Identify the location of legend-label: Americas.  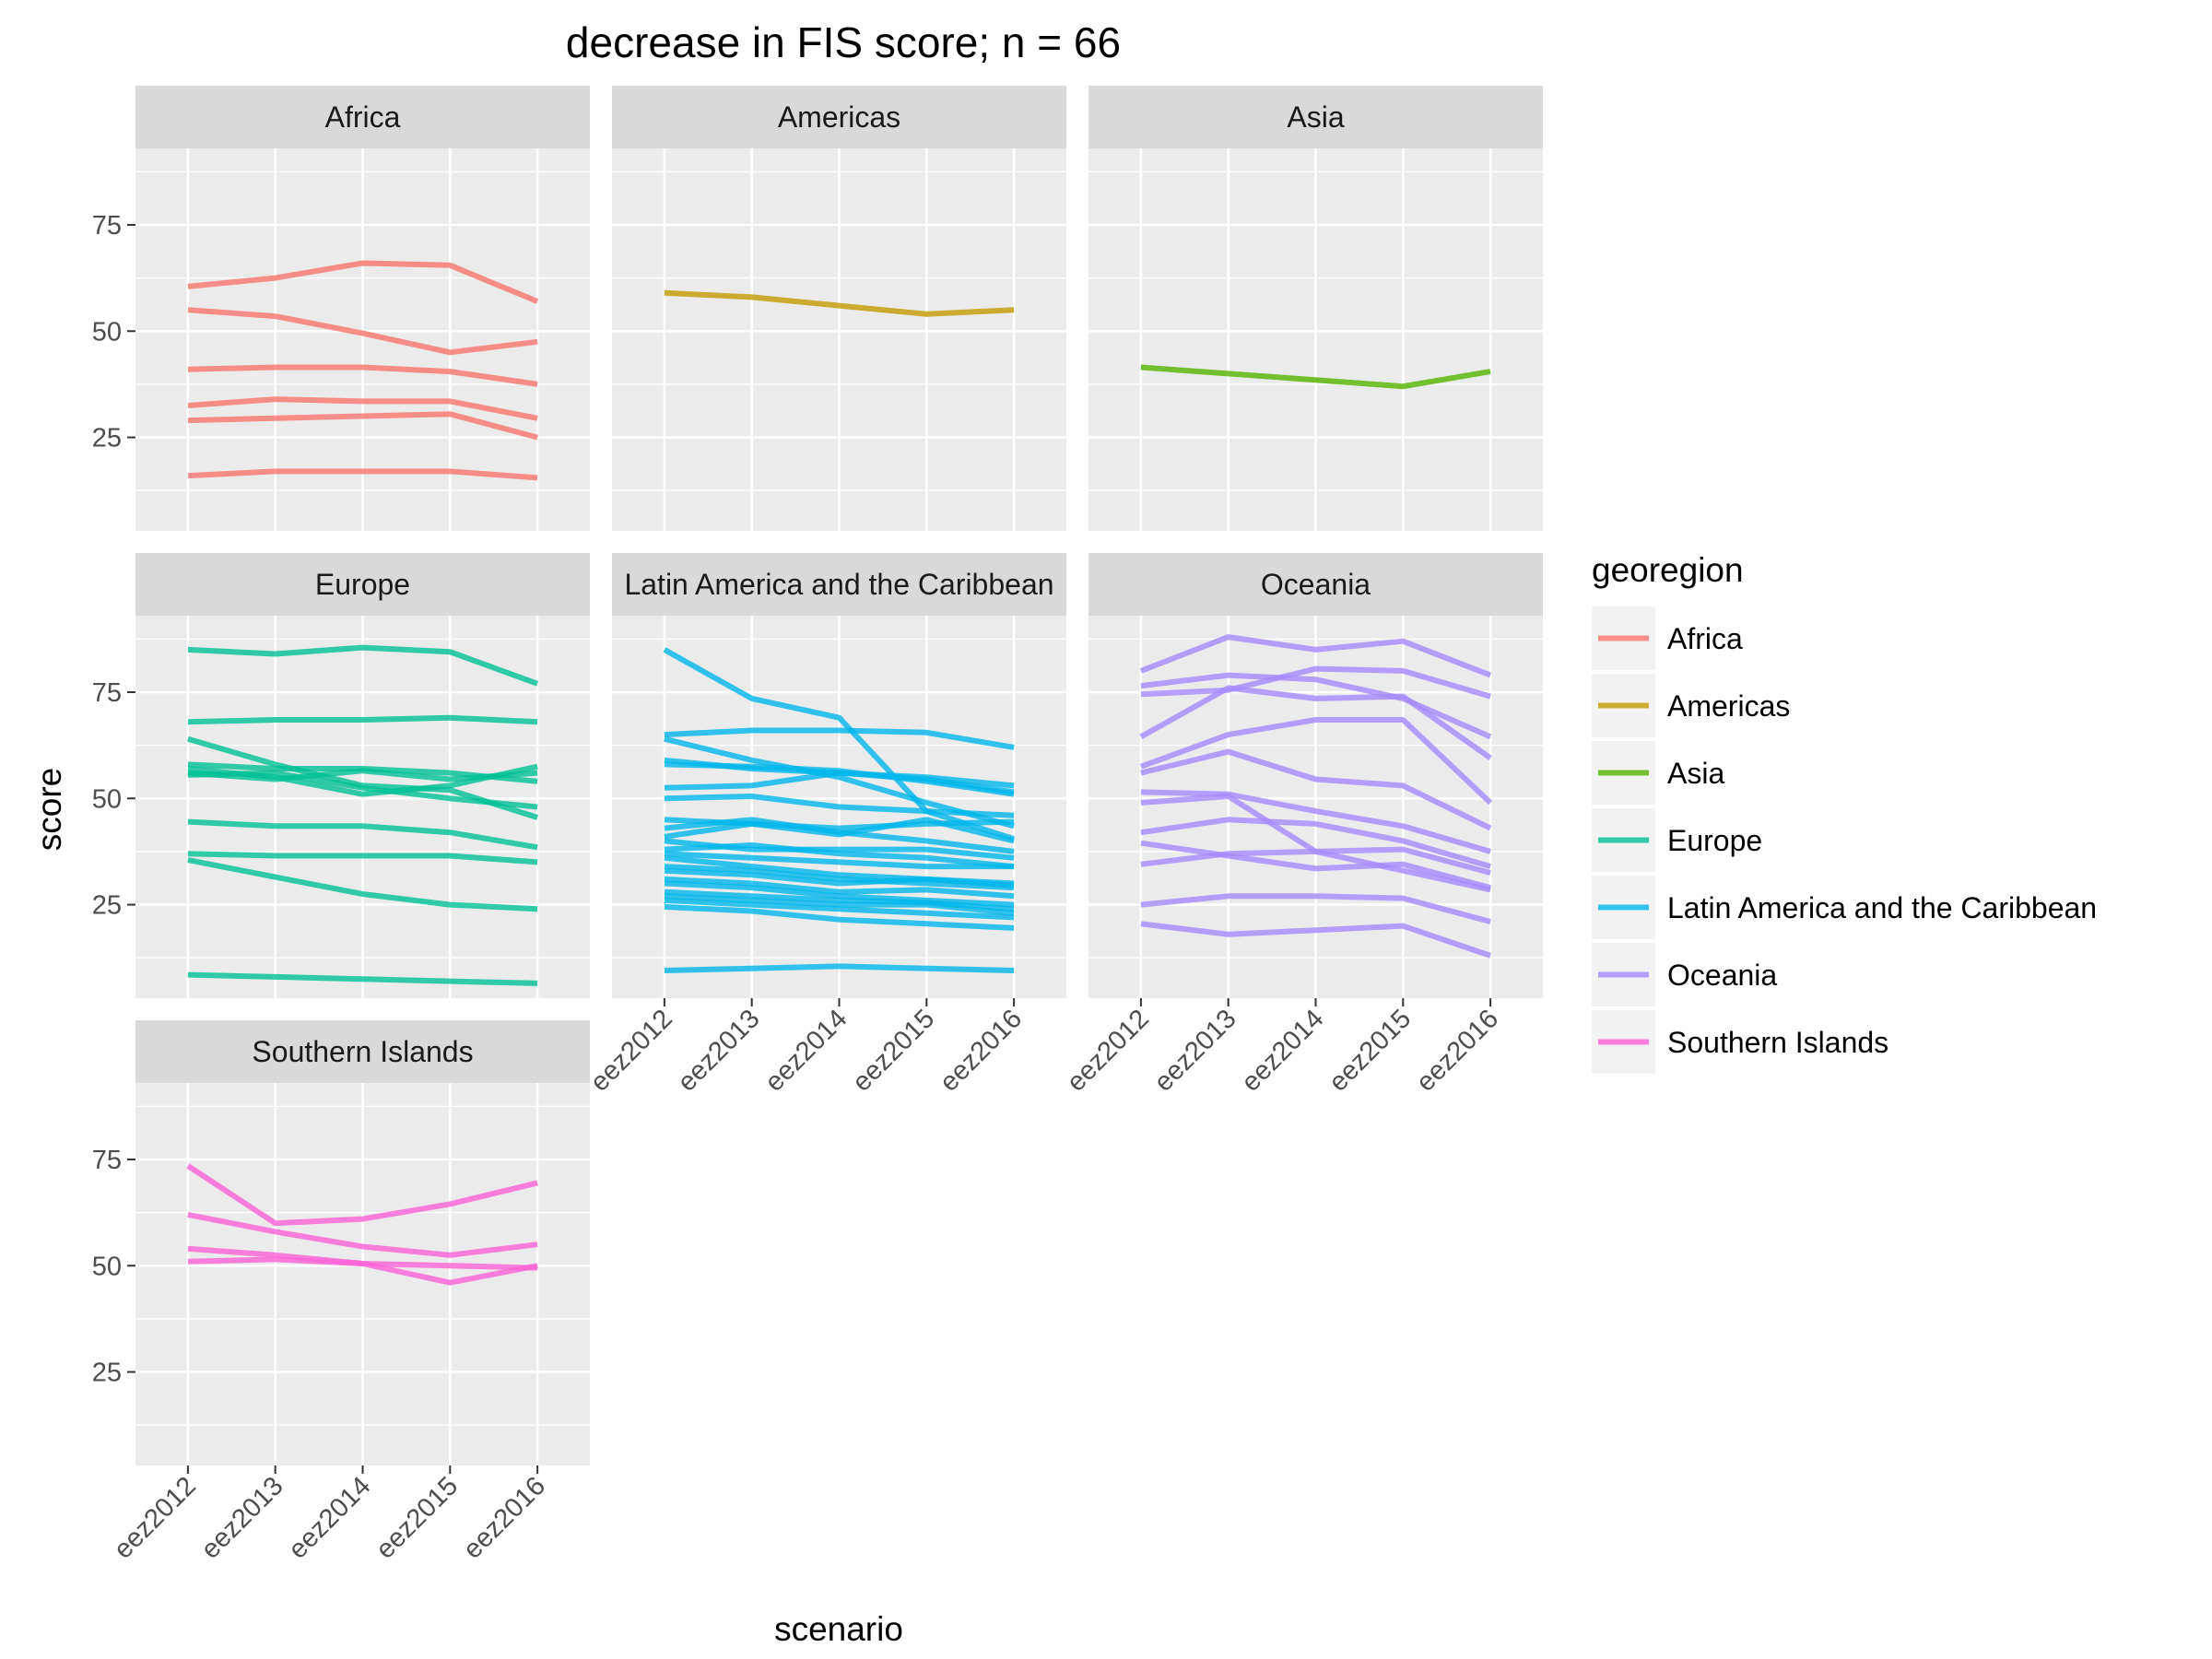
(1728, 706).